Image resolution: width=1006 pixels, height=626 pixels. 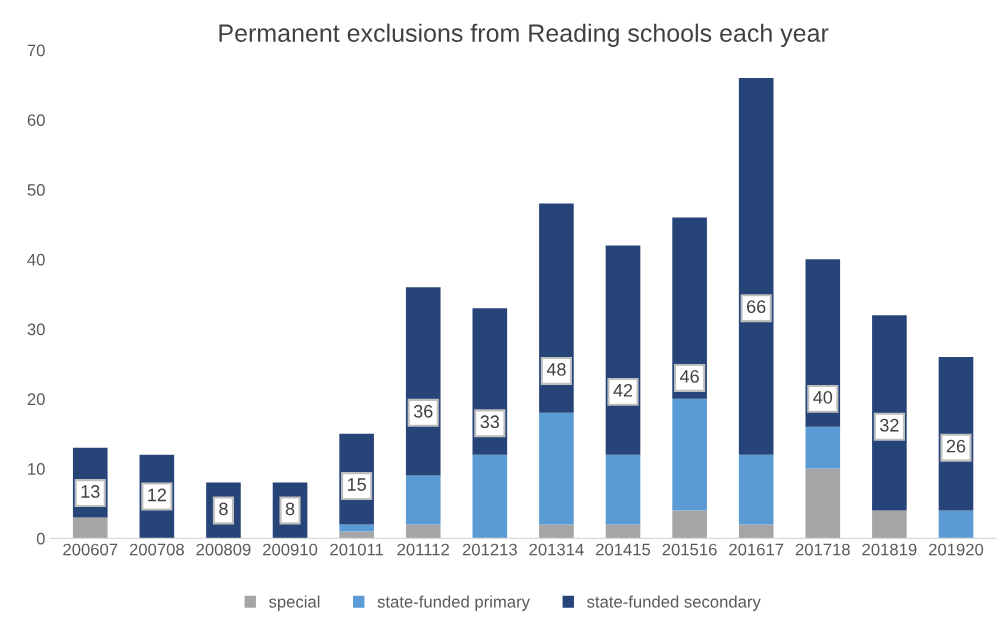 I want to click on x-tick-label: 201213, so click(x=489, y=549).